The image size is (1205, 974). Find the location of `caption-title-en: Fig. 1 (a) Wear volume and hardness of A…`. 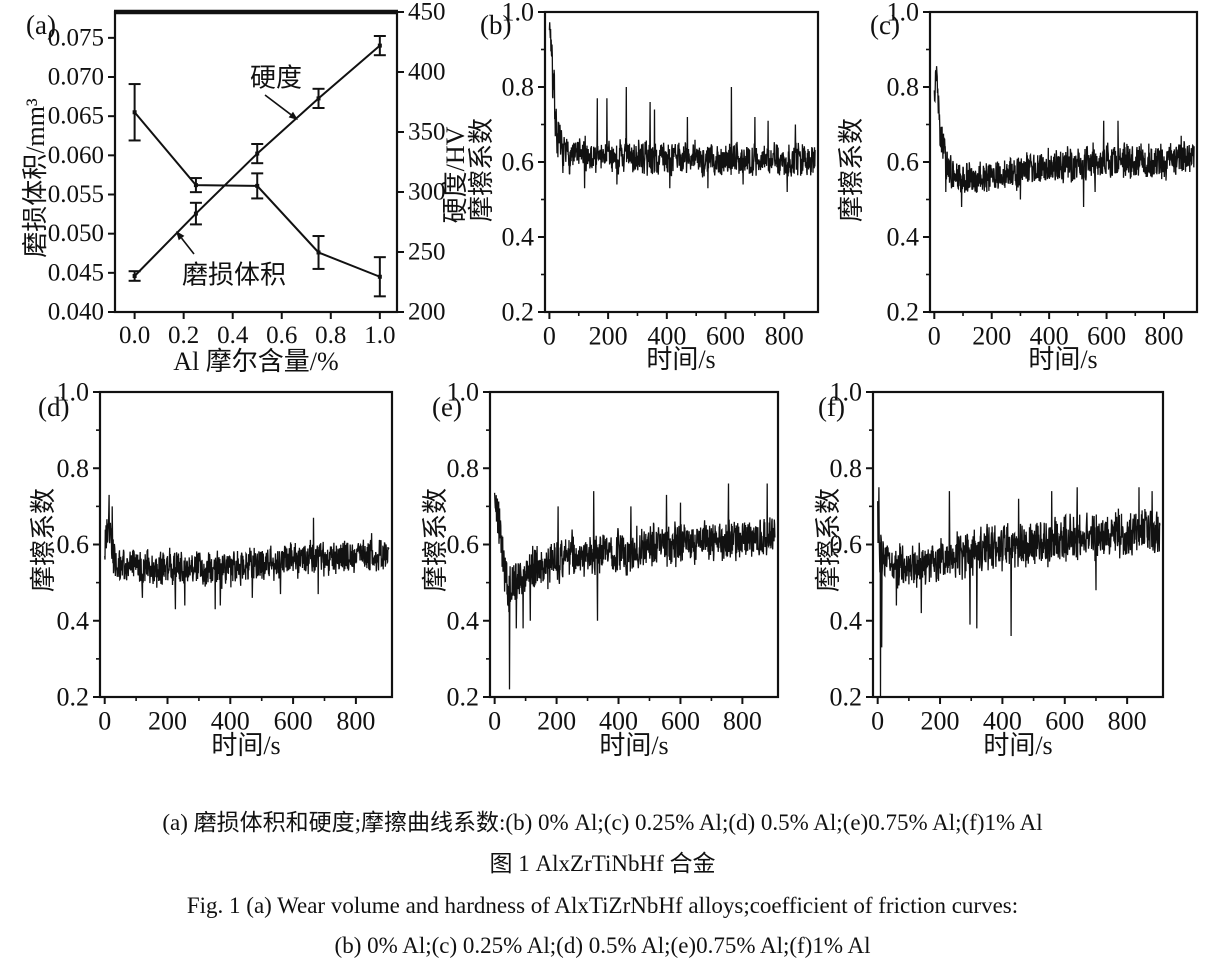

caption-title-en: Fig. 1 (a) Wear volume and hardness of A… is located at coordinates (602, 905).